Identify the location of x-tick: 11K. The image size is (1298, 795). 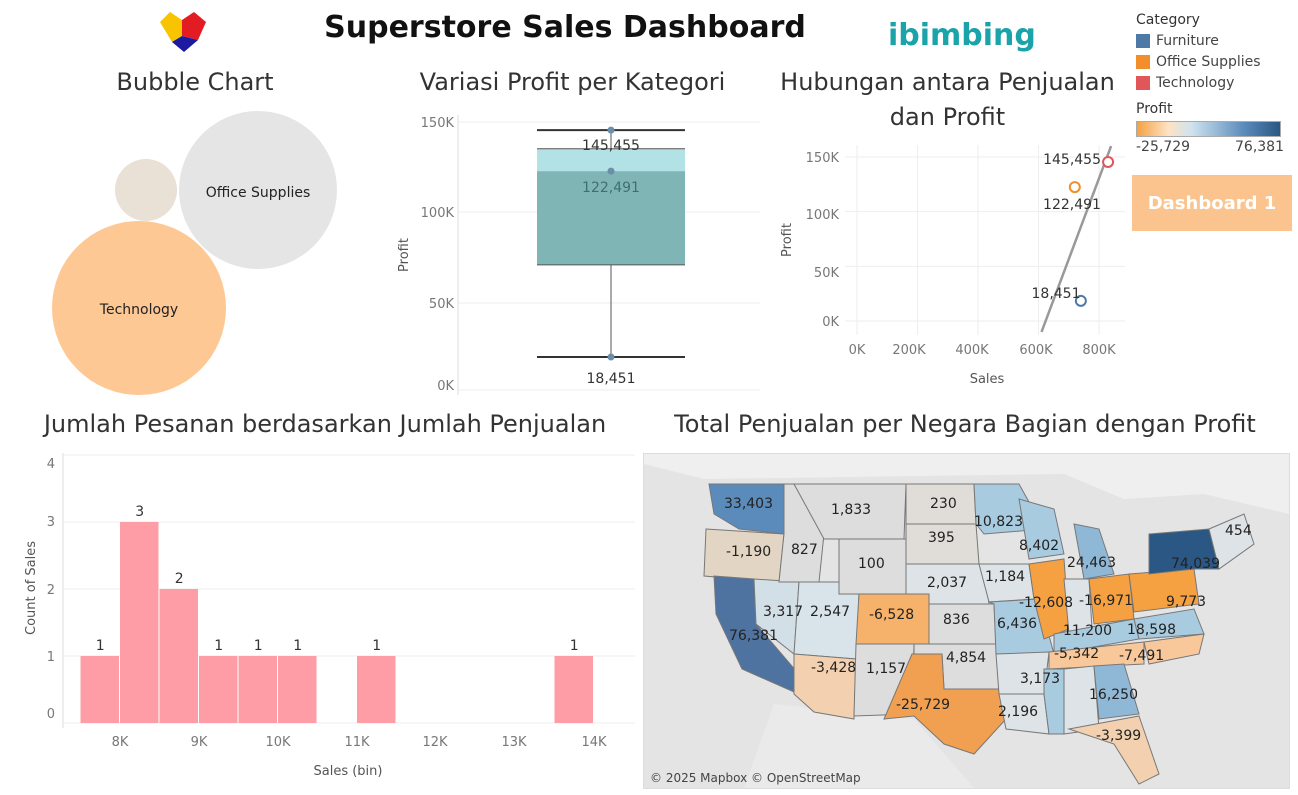
(357, 742).